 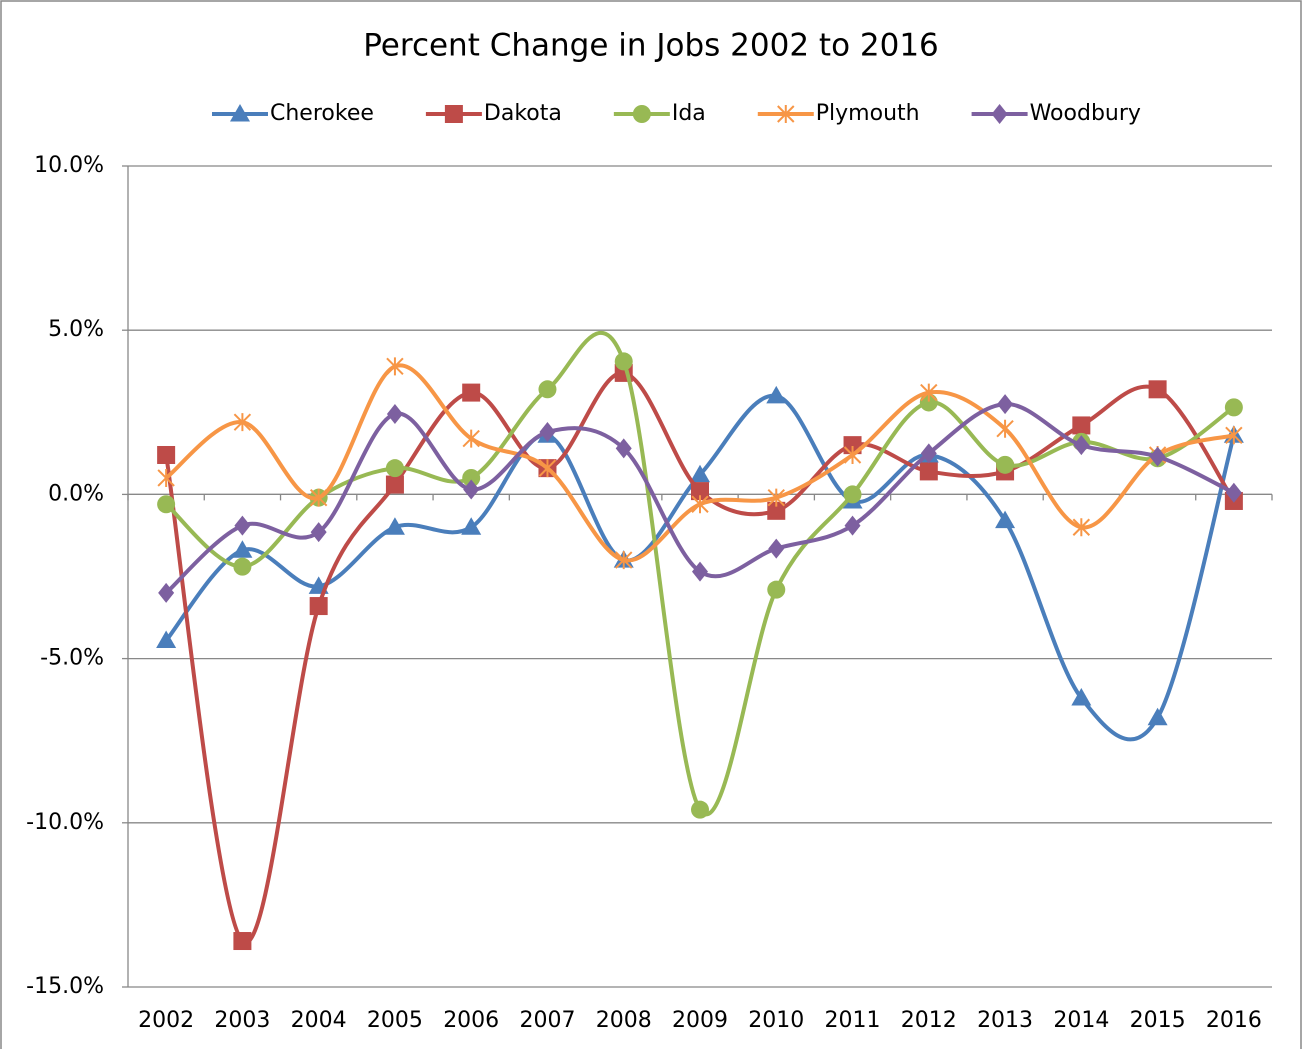 What do you see at coordinates (868, 113) in the screenshot?
I see `legend-label: Plymouth` at bounding box center [868, 113].